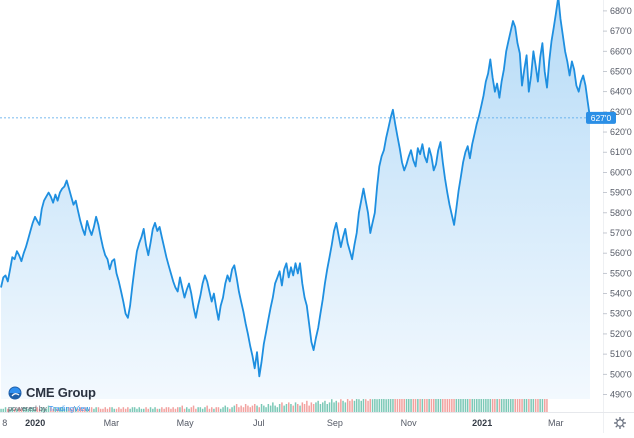 This screenshot has width=634, height=438. What do you see at coordinates (620, 423) in the screenshot?
I see `gear-icon` at bounding box center [620, 423].